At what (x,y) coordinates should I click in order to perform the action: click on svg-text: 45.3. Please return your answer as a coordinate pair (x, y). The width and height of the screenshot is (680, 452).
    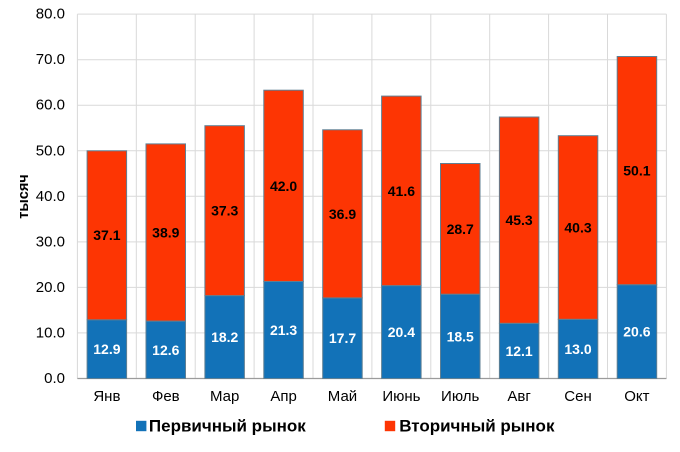
    Looking at the image, I should click on (518, 220).